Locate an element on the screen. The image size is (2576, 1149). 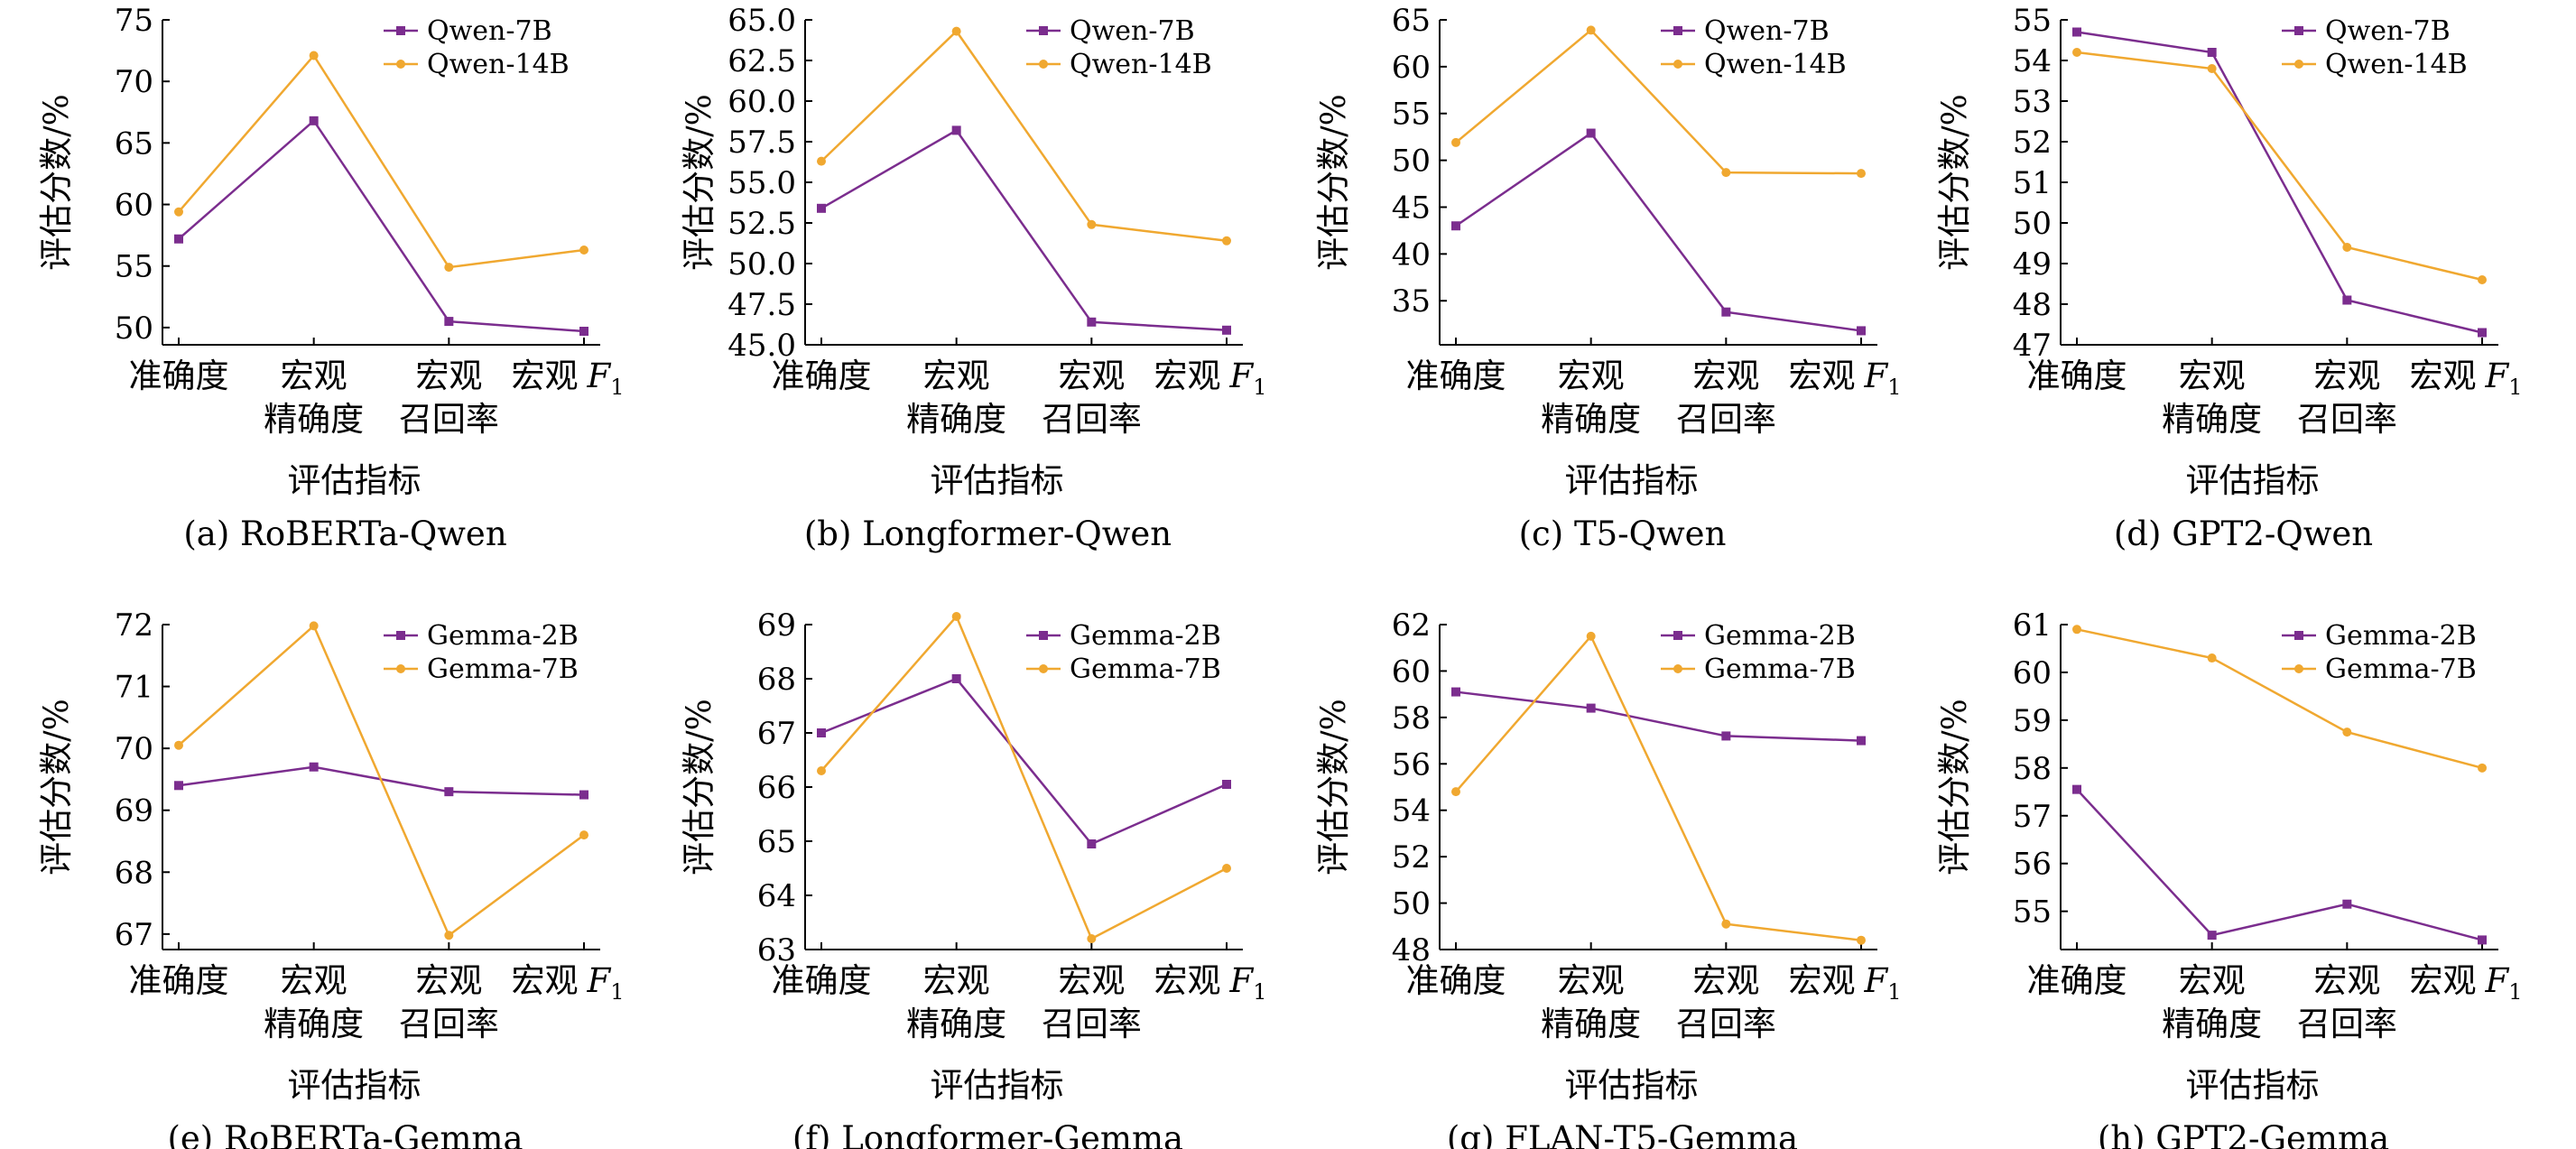
y-tick-label: 60.0 is located at coordinates (761, 102).